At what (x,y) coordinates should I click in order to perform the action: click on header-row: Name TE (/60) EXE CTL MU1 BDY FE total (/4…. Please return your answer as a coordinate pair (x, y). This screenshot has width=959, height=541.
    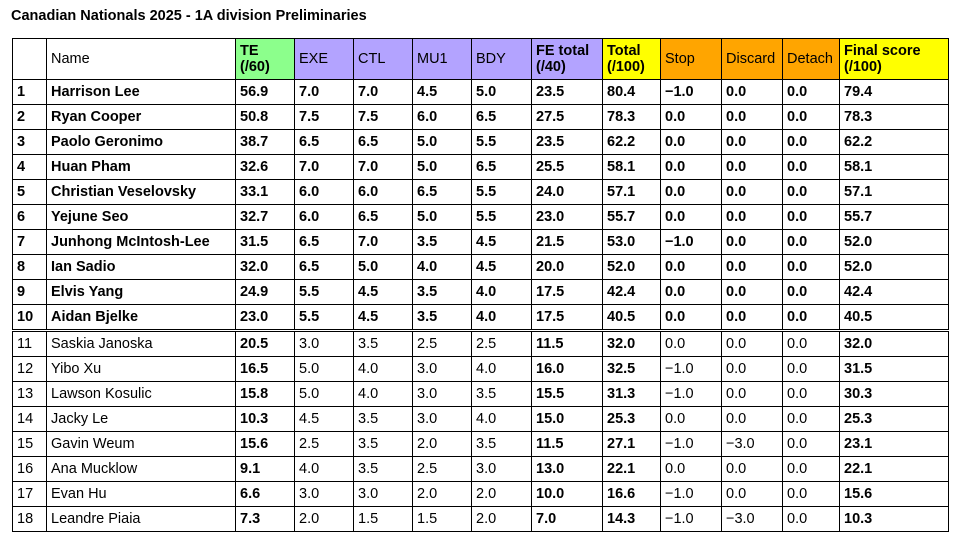
    Looking at the image, I should click on (480, 59).